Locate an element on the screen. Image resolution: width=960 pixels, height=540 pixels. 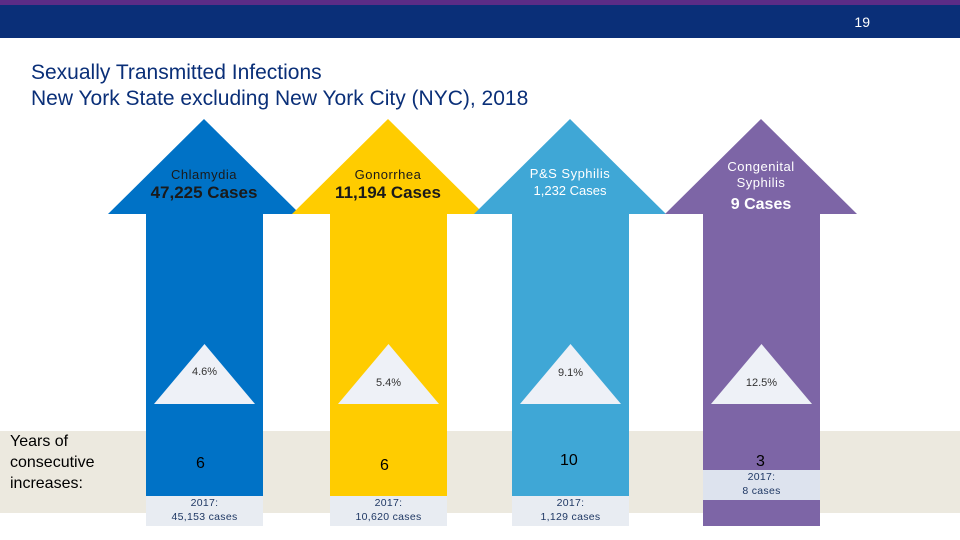
prev-year-cases: 8 cases is located at coordinates (761, 491).